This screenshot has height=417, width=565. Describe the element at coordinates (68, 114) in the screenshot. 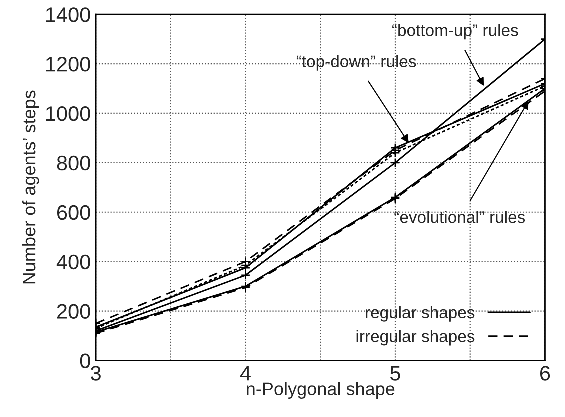

I see `y-tick-label: 1000` at that location.